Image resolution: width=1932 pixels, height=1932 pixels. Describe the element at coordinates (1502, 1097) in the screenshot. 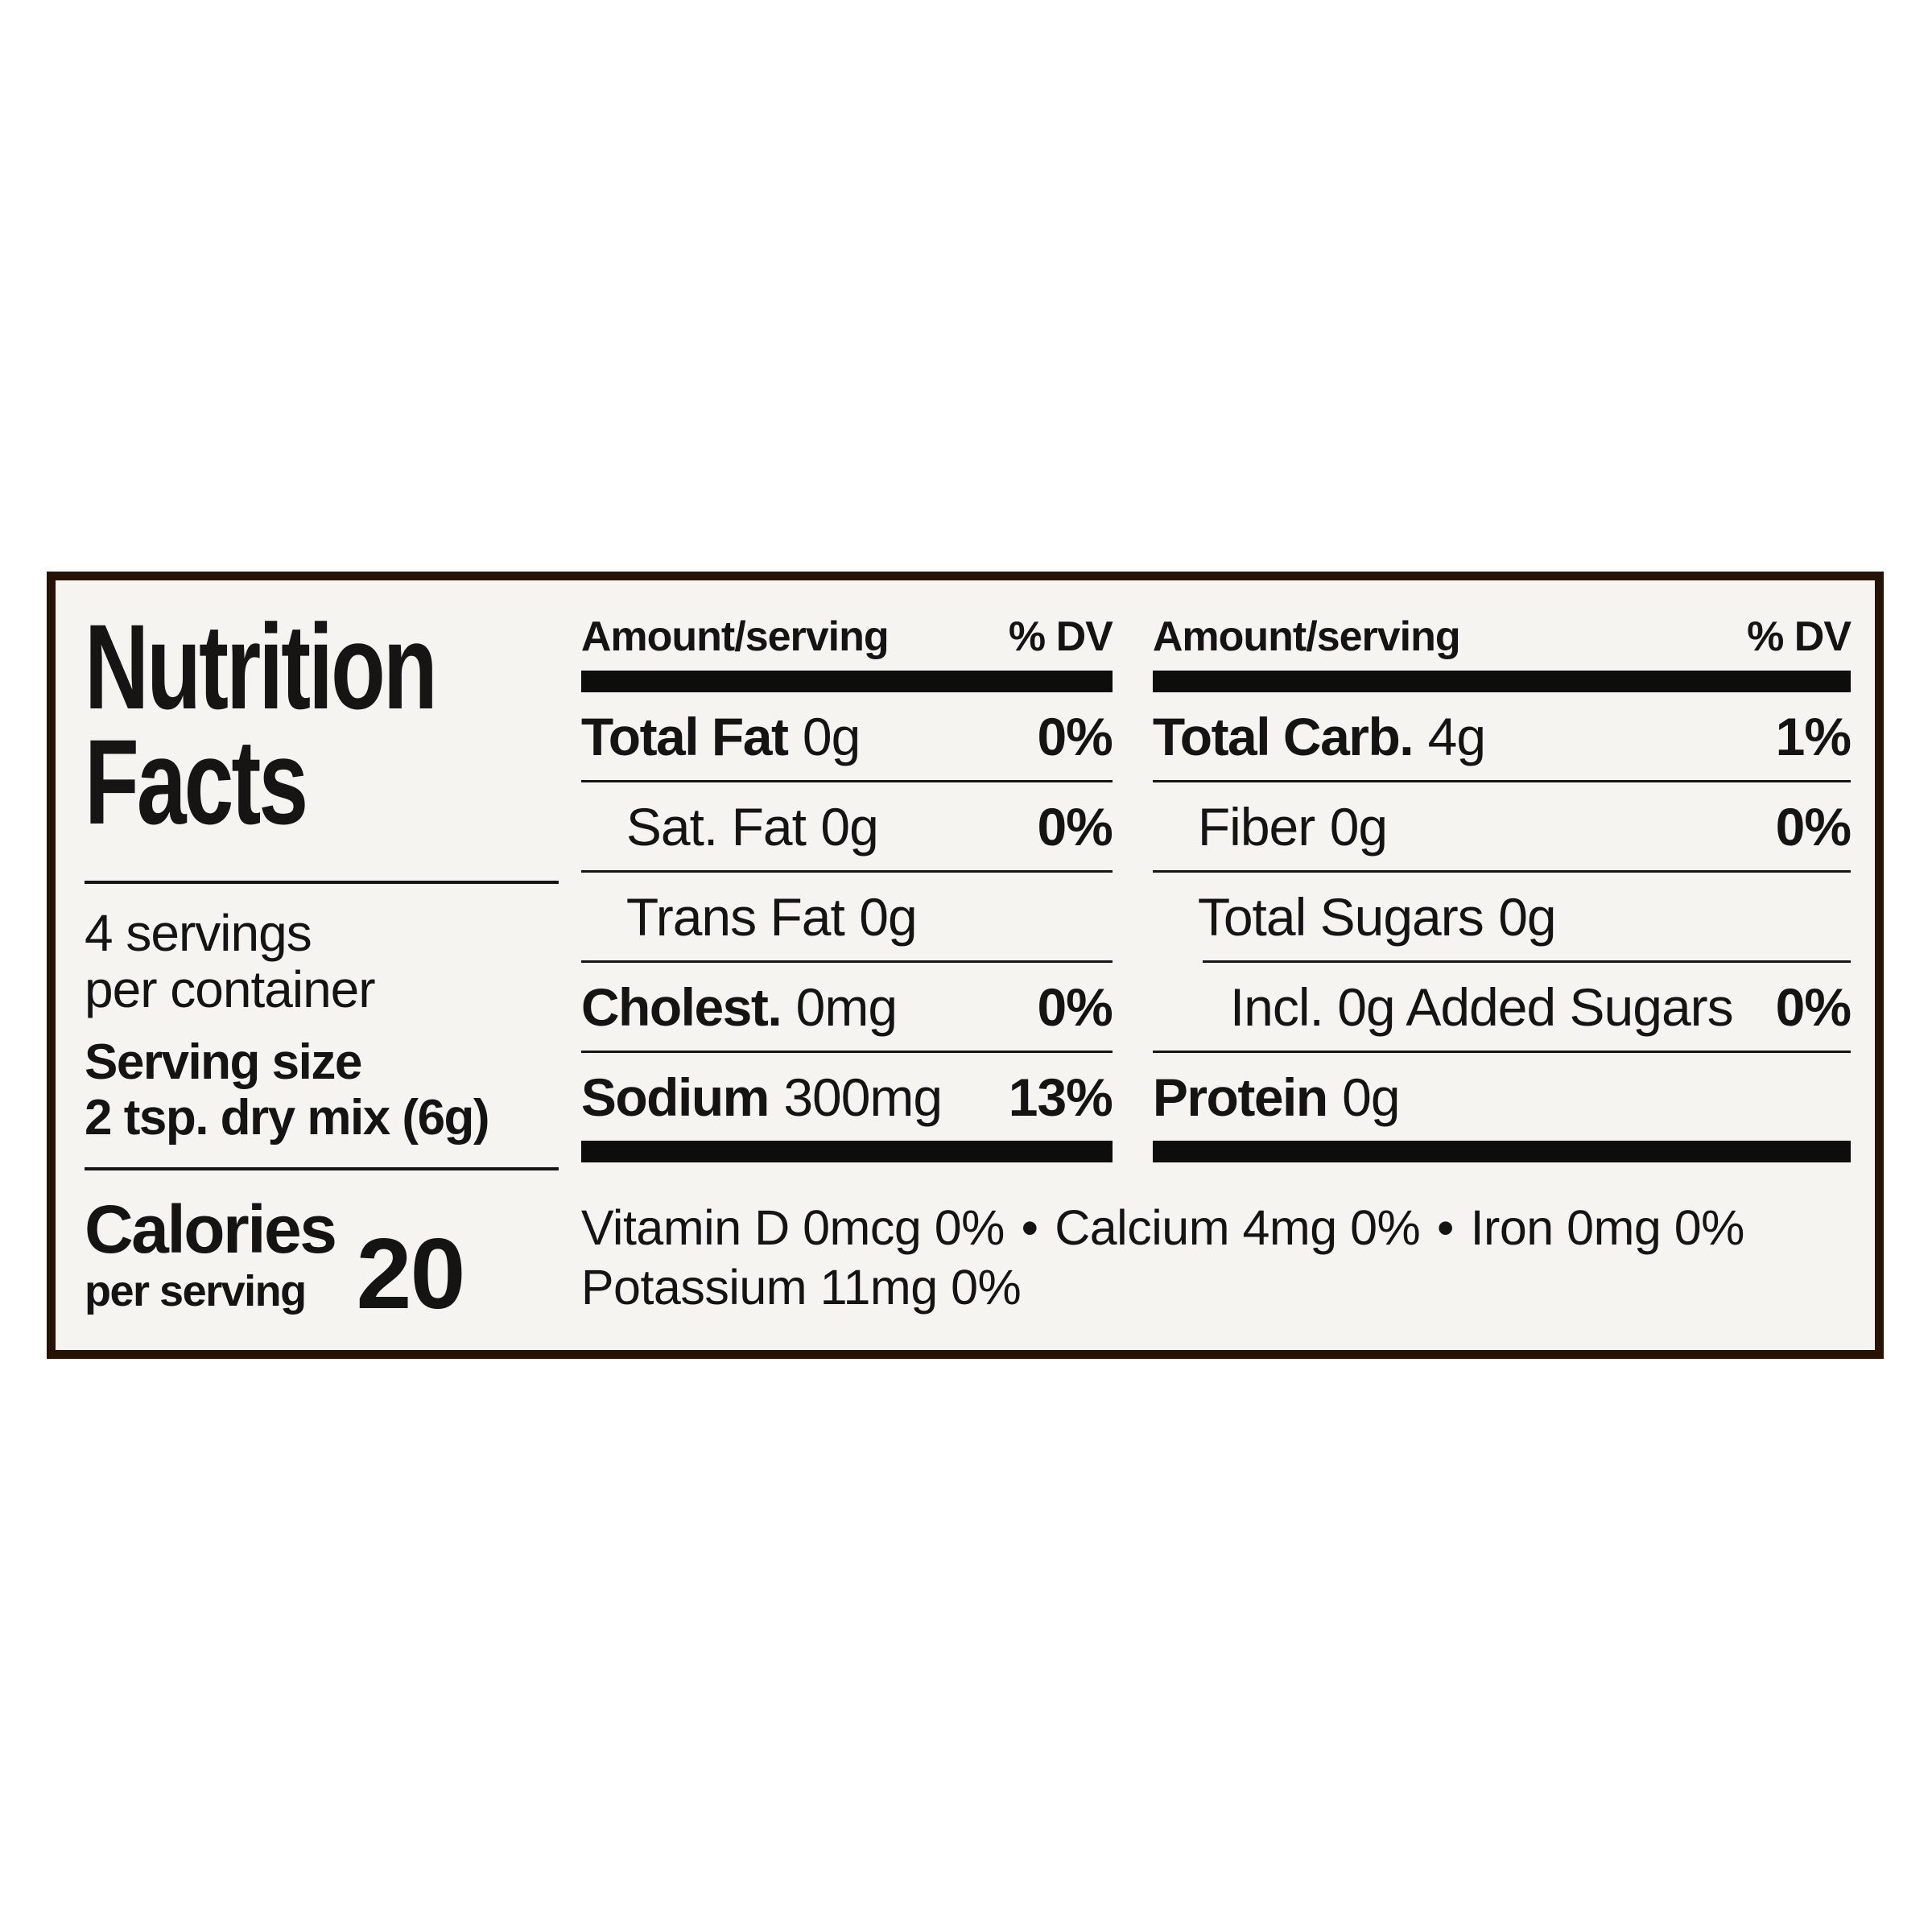

I see `nutrient-row-protein: Protein 0g` at that location.